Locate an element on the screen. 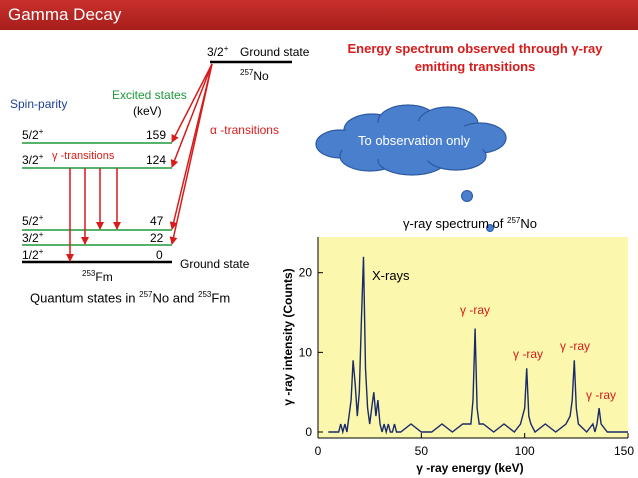  x-axis-label: γ -ray energy (keV) is located at coordinates (469, 468).